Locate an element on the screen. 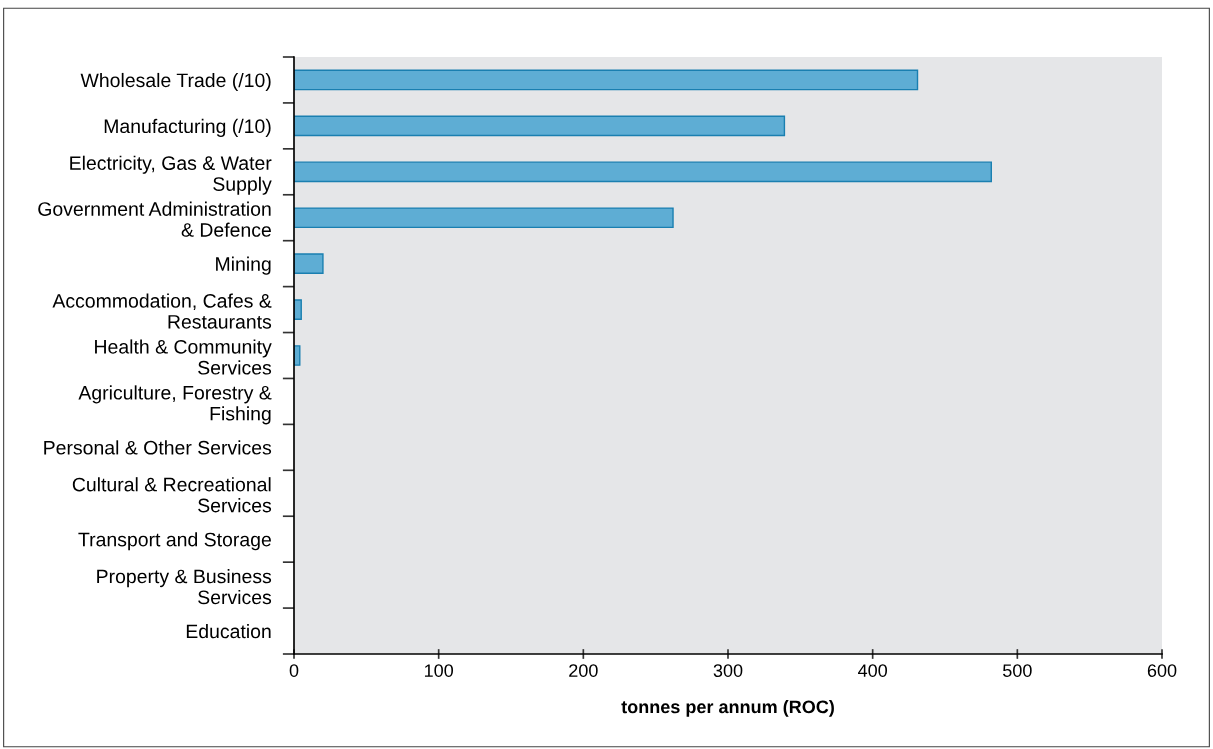 This screenshot has width=1213, height=749. y-tick-label: Wholesale Trade (/10) is located at coordinates (175, 82).